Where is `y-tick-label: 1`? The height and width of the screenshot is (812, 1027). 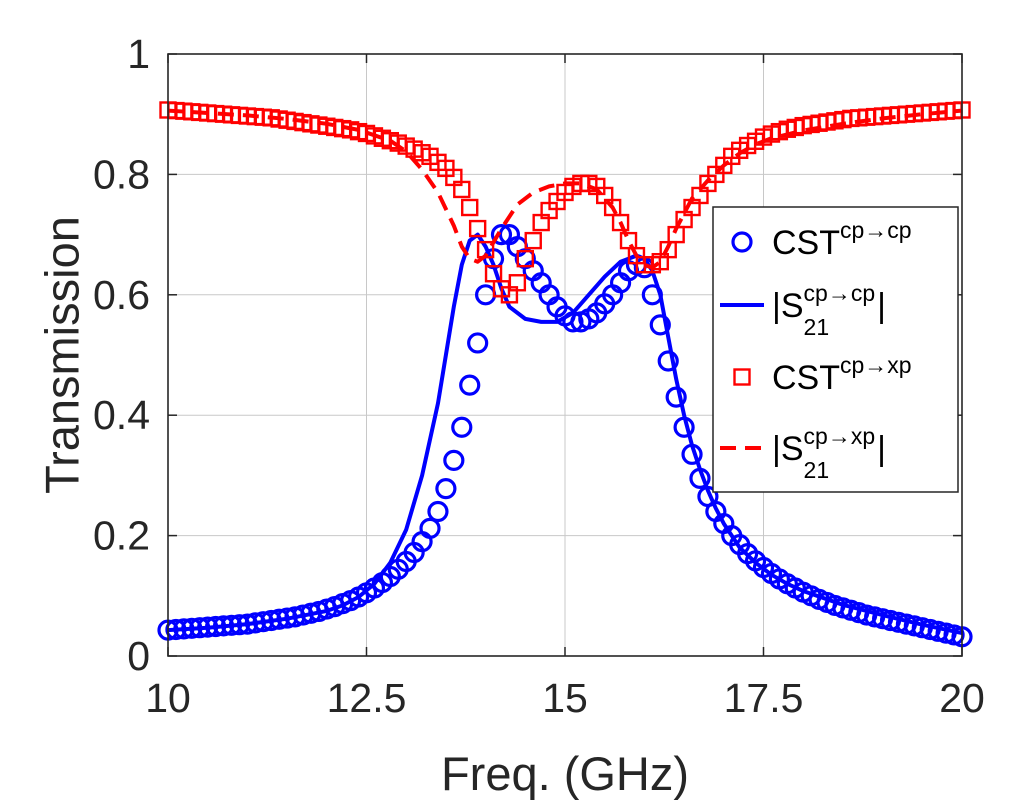
y-tick-label: 1 is located at coordinates (138, 54).